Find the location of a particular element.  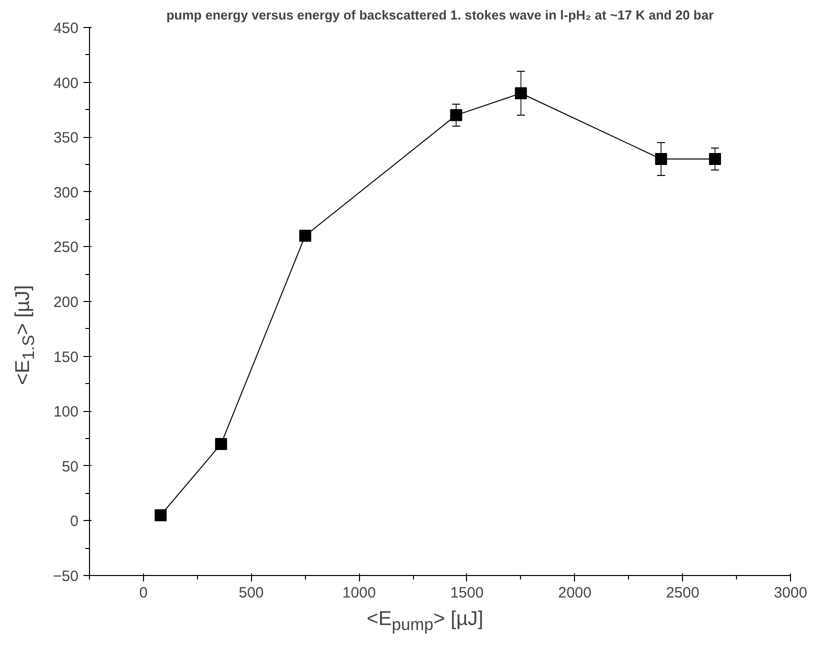

x-tick-label: 3000 is located at coordinates (791, 593).